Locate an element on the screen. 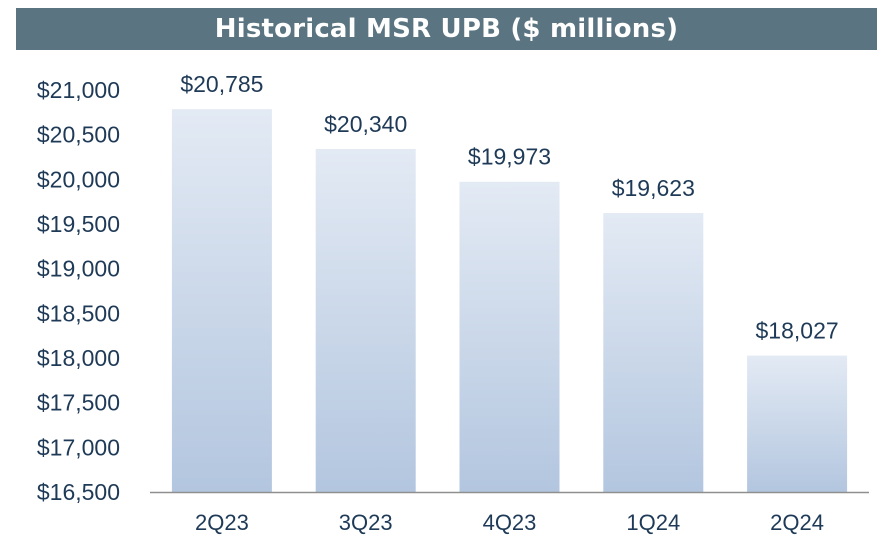 The width and height of the screenshot is (878, 556). x-tick-label-4q23: 4Q23 is located at coordinates (510, 522).